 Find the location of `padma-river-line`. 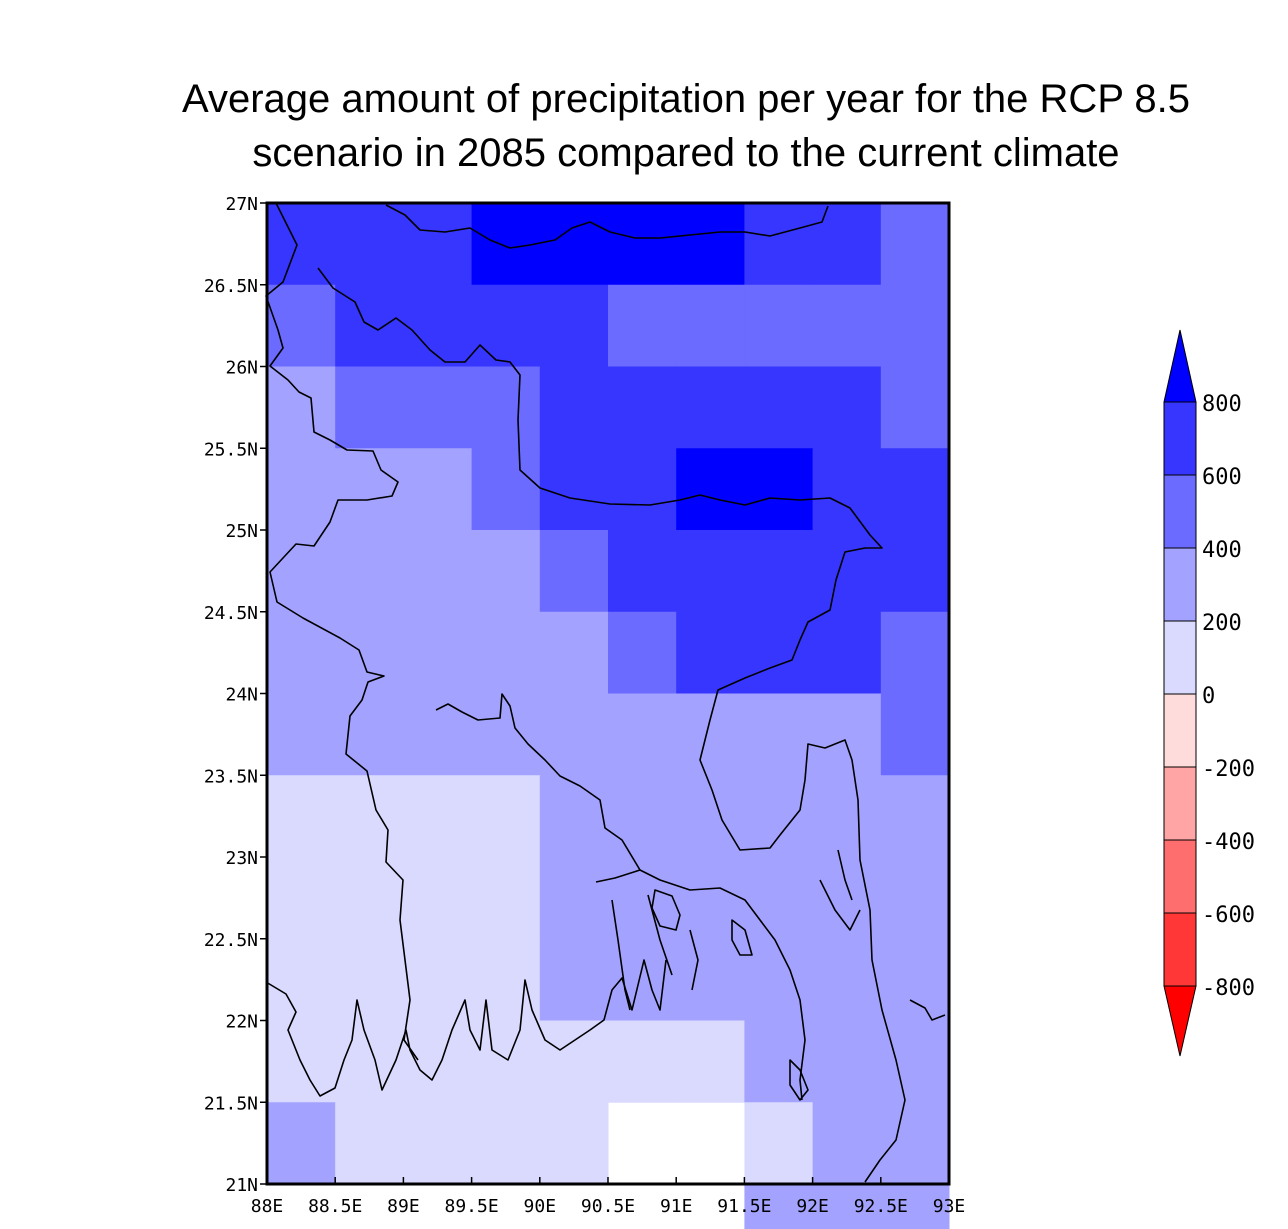

padma-river-line is located at coordinates (620, 897).